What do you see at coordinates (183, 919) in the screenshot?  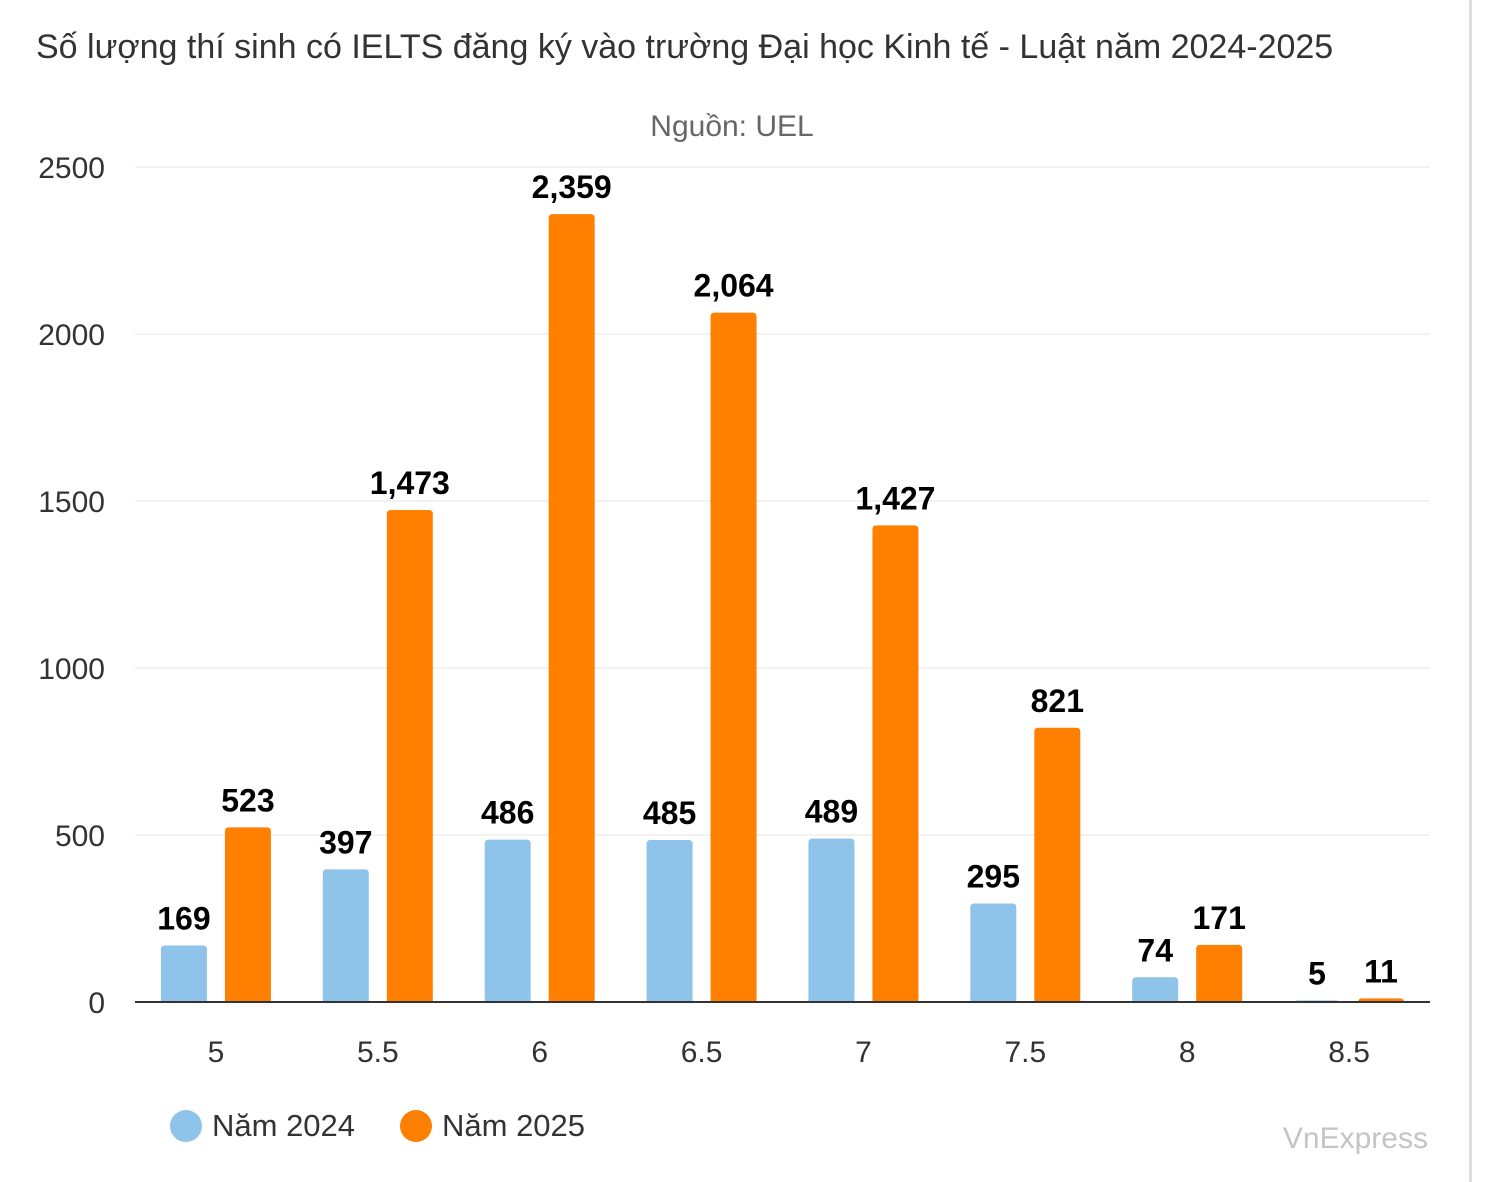 I see `data-label: 169` at bounding box center [183, 919].